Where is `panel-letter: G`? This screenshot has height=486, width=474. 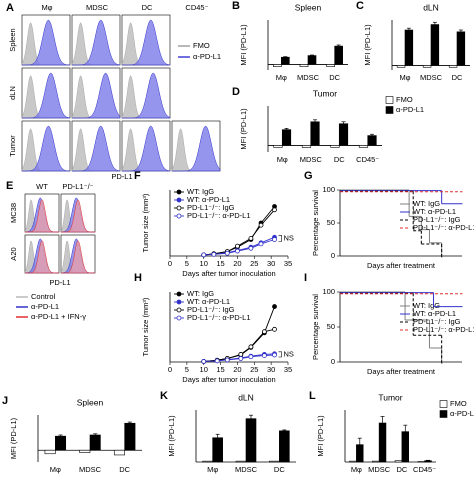 panel-letter: G is located at coordinates (308, 176).